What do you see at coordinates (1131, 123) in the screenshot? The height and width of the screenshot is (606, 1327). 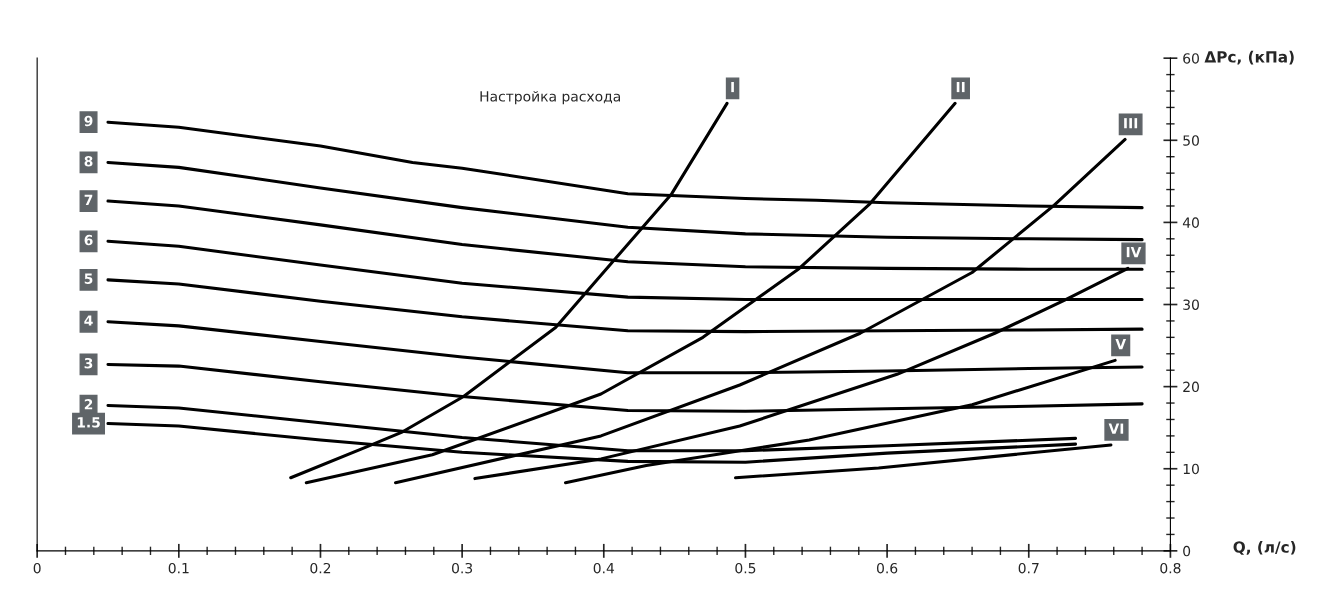 I see `series-label: III` at bounding box center [1131, 123].